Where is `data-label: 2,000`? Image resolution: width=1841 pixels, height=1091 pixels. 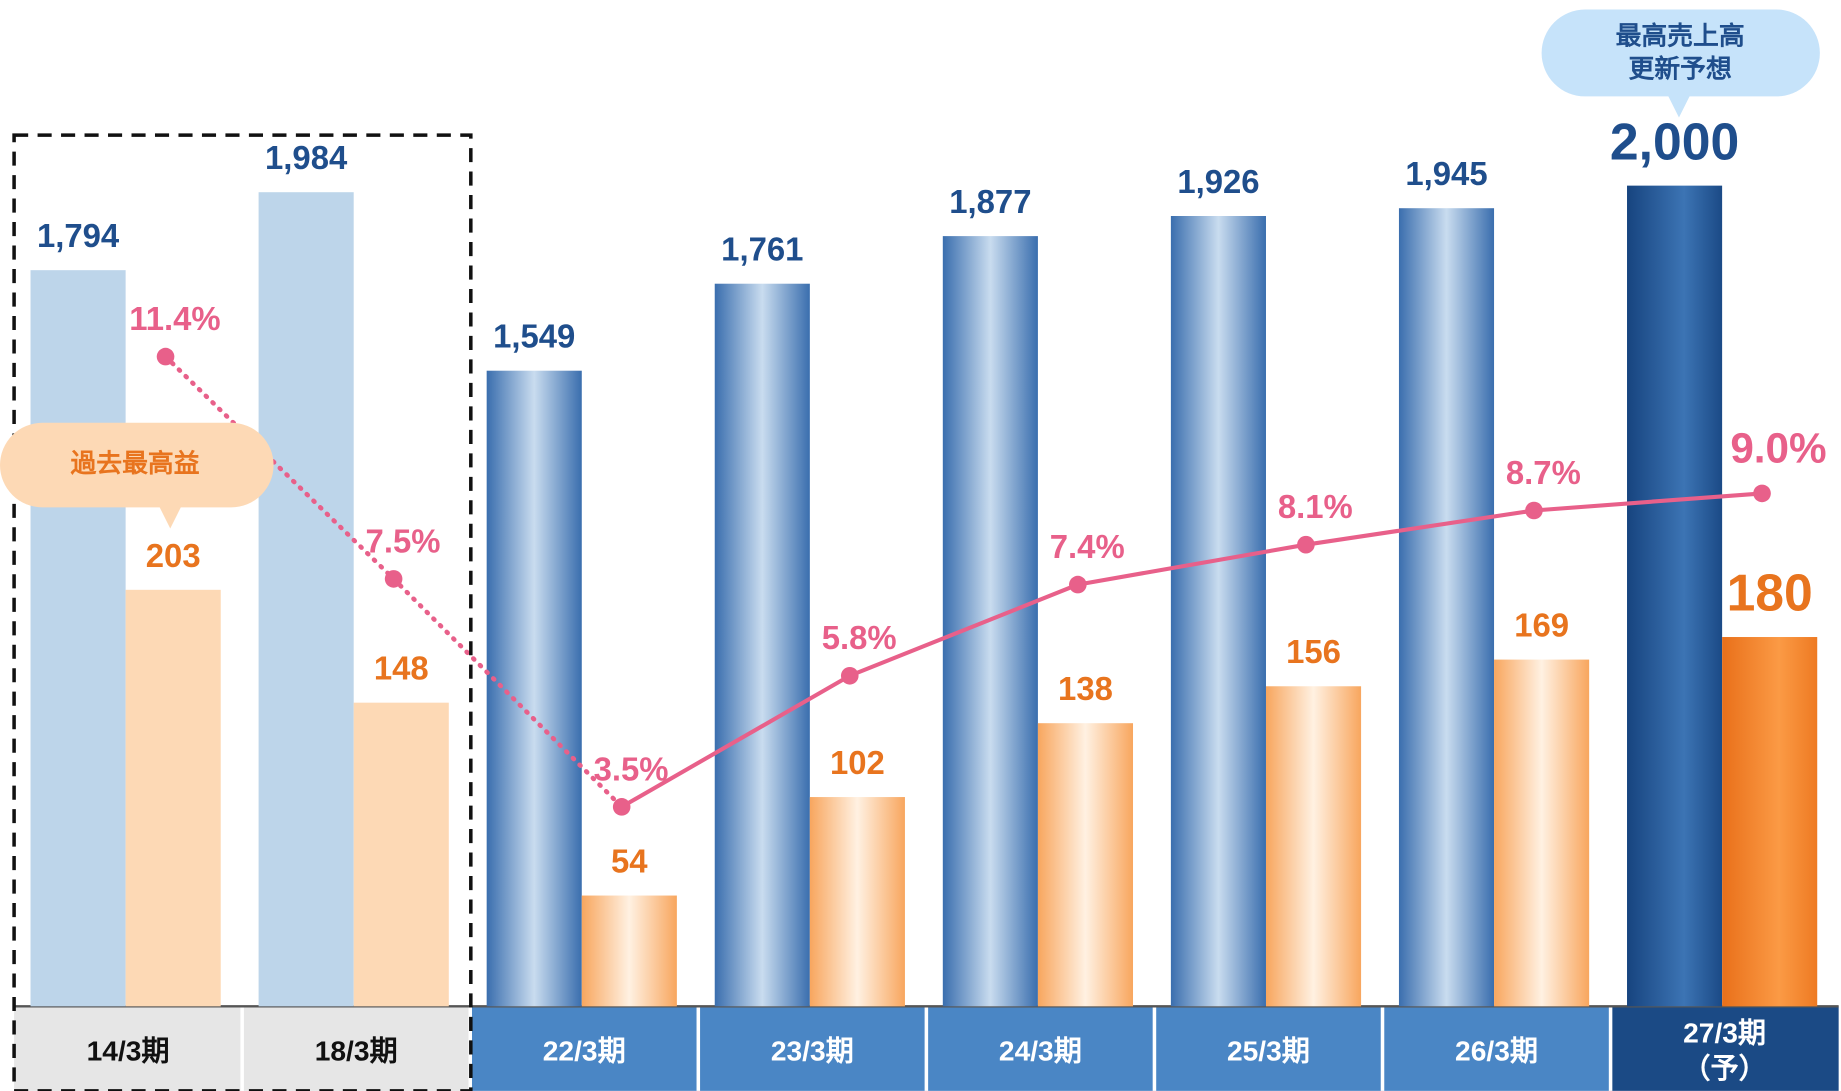 data-label: 2,000 is located at coordinates (1674, 141).